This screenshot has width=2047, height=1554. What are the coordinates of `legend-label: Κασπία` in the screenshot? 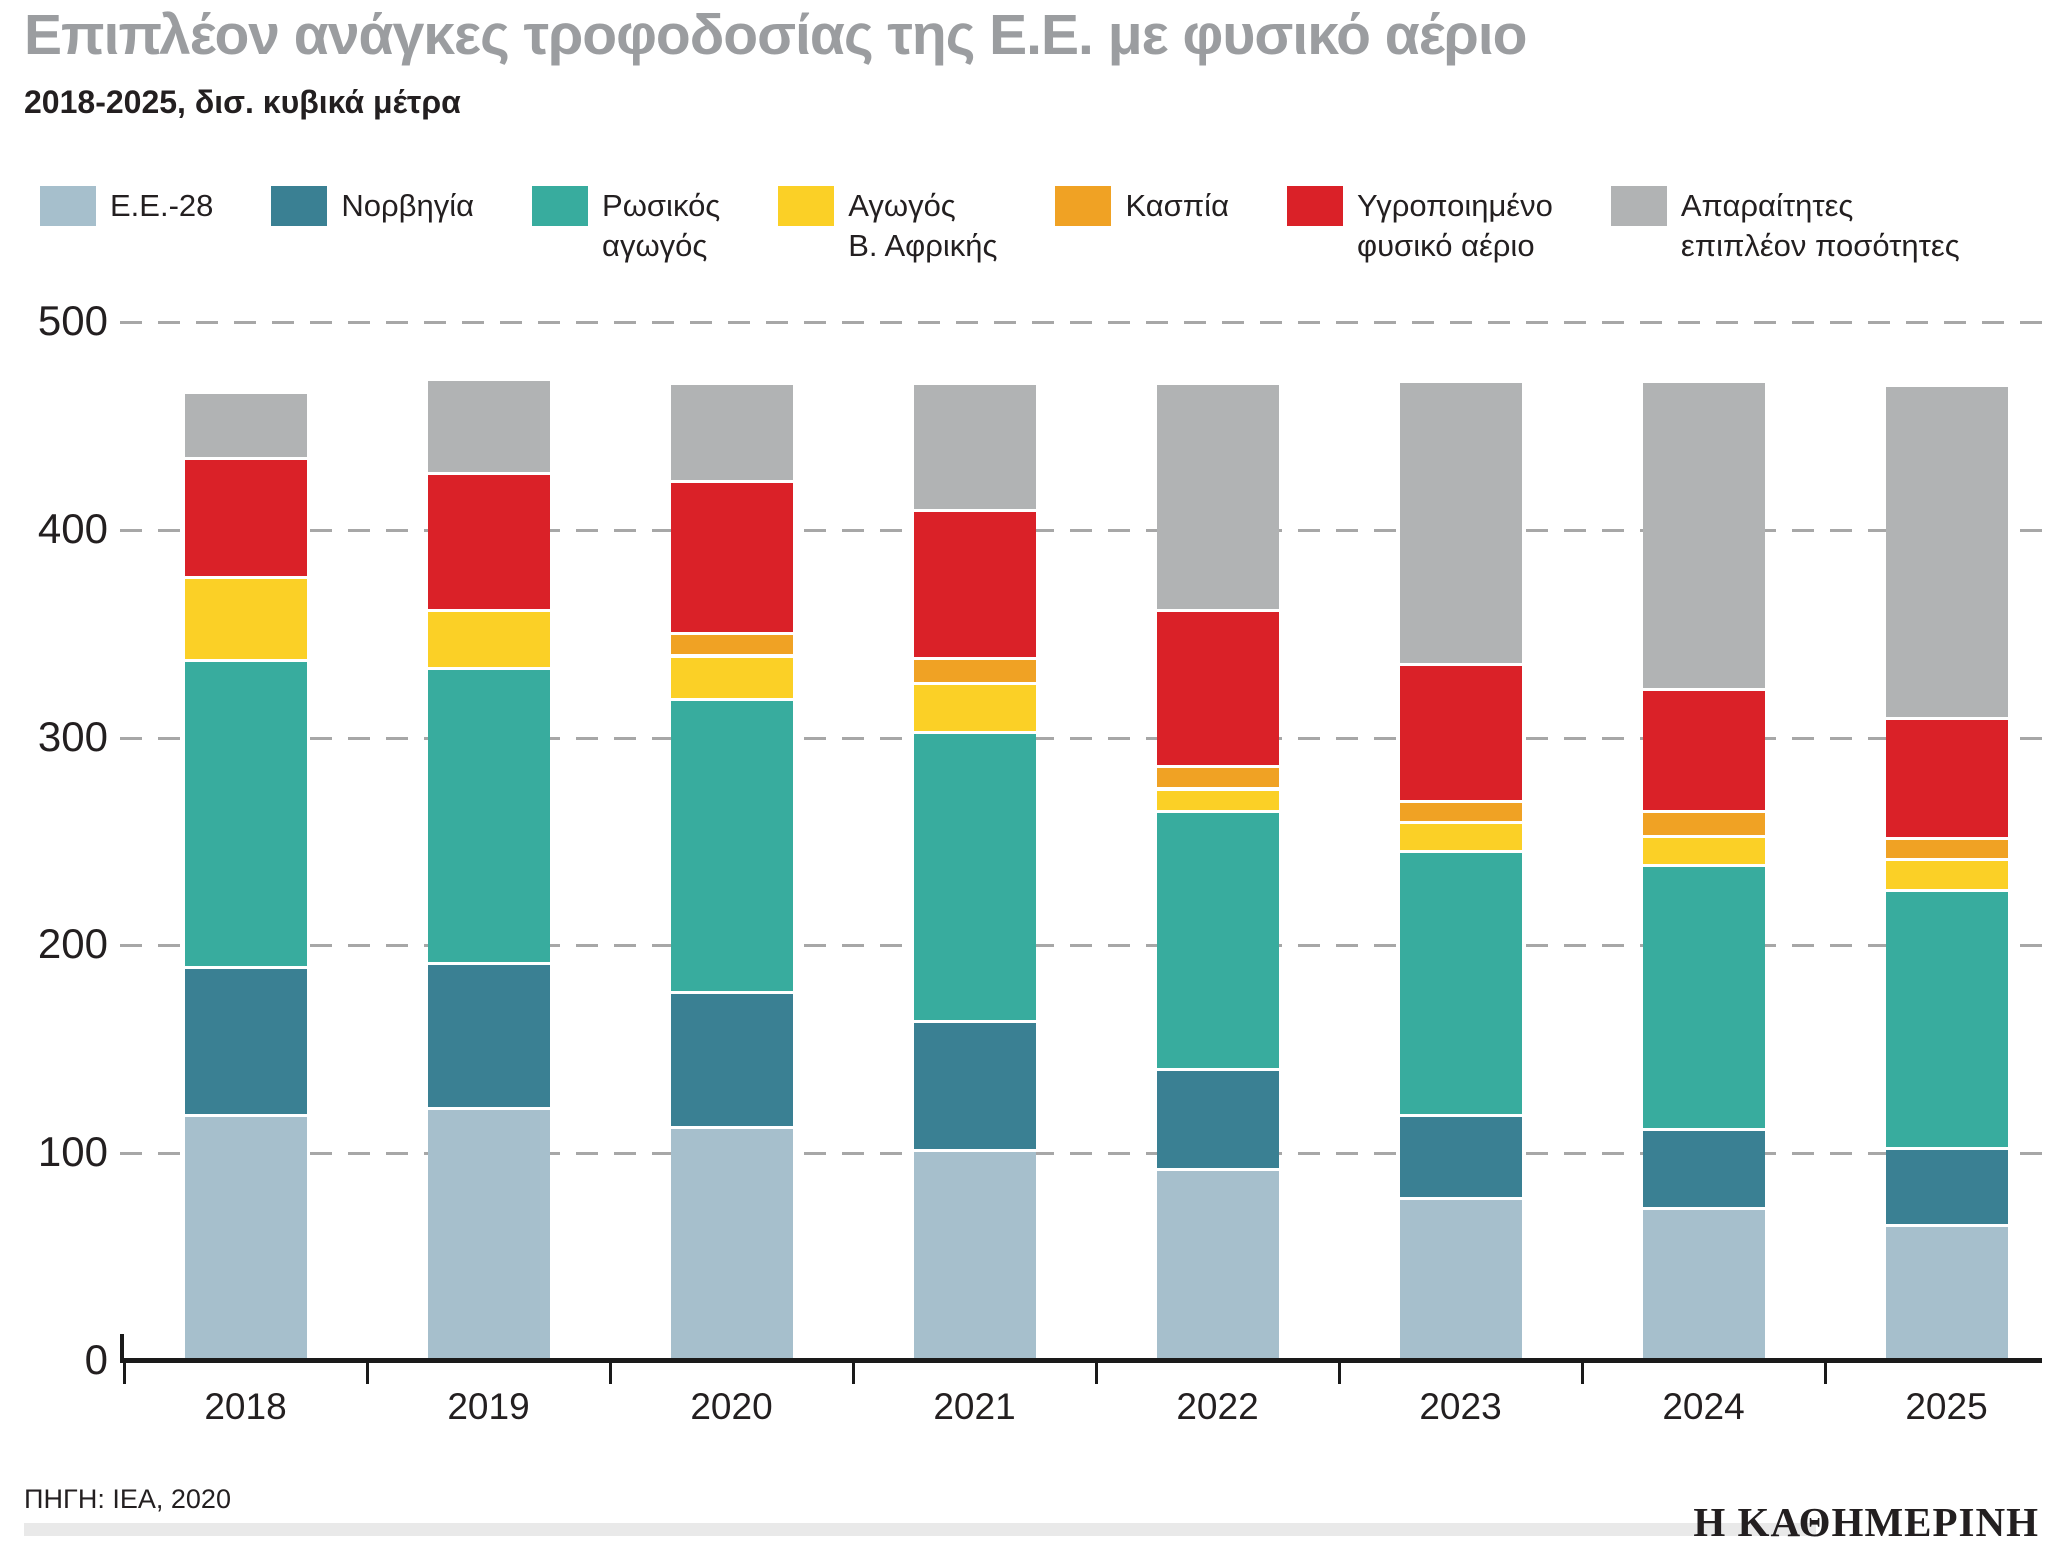 It's located at (1177, 205).